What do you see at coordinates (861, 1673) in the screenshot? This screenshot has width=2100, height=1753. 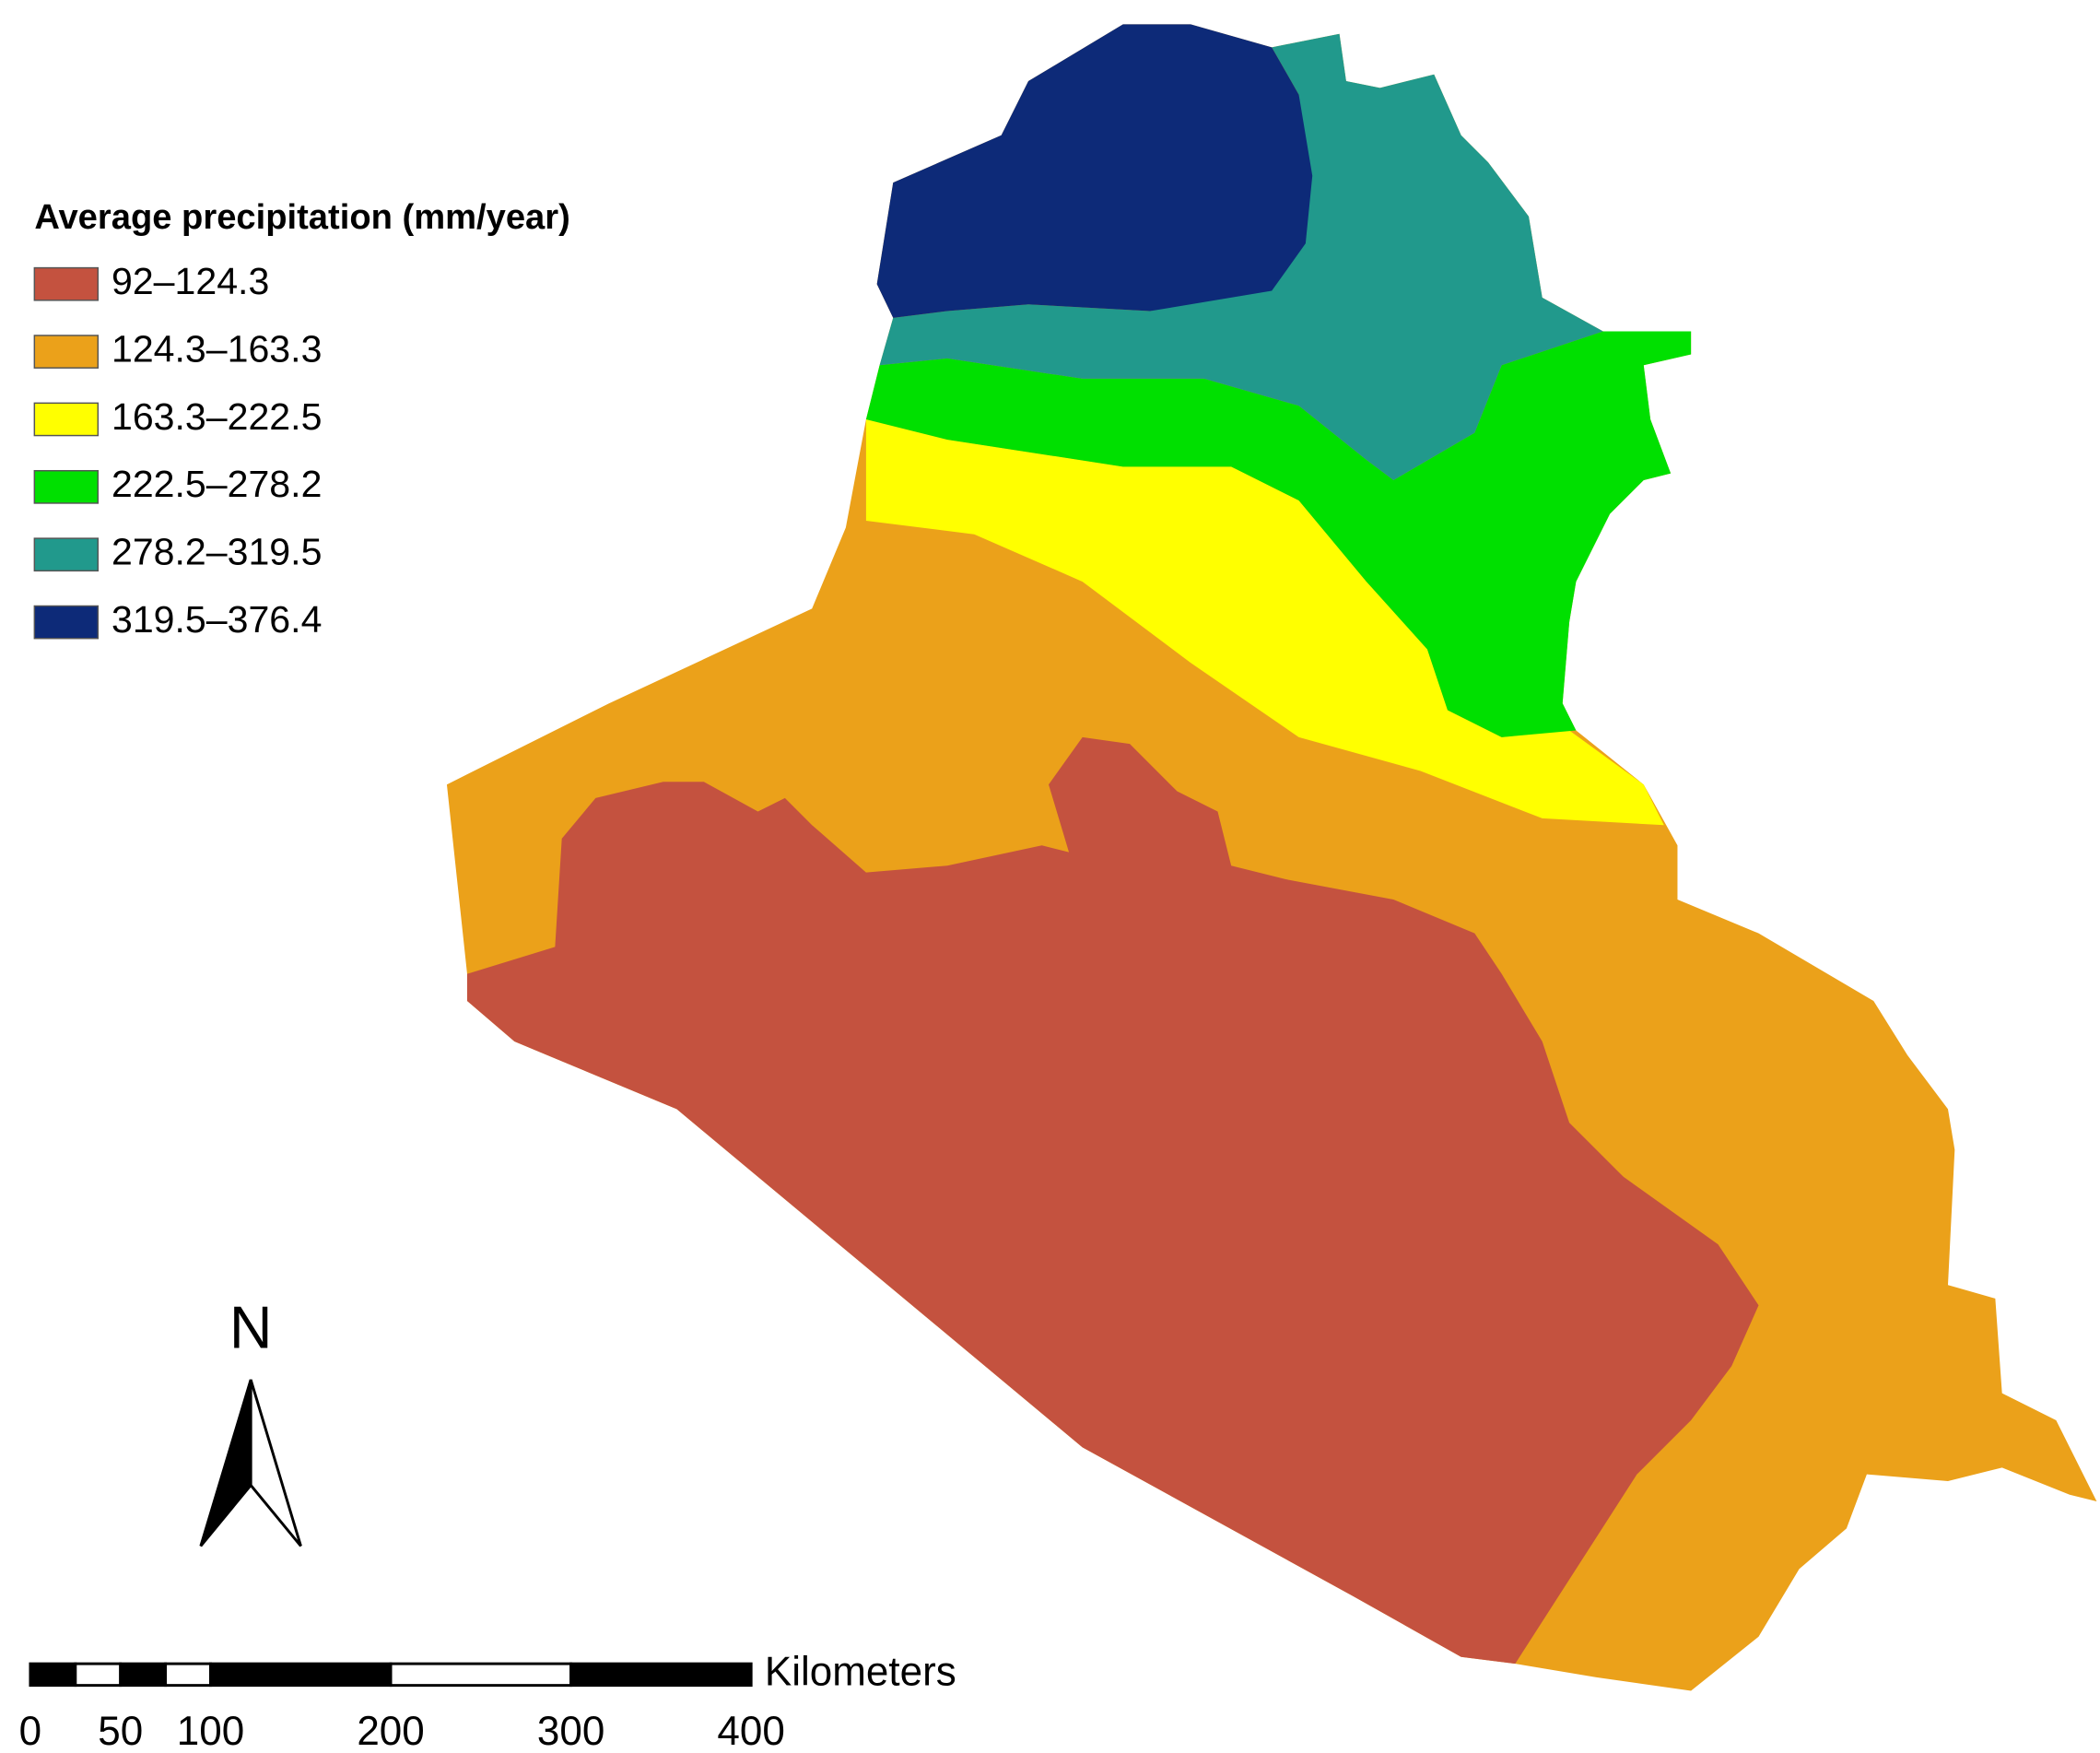 I see `scale-unit: Kilometers` at bounding box center [861, 1673].